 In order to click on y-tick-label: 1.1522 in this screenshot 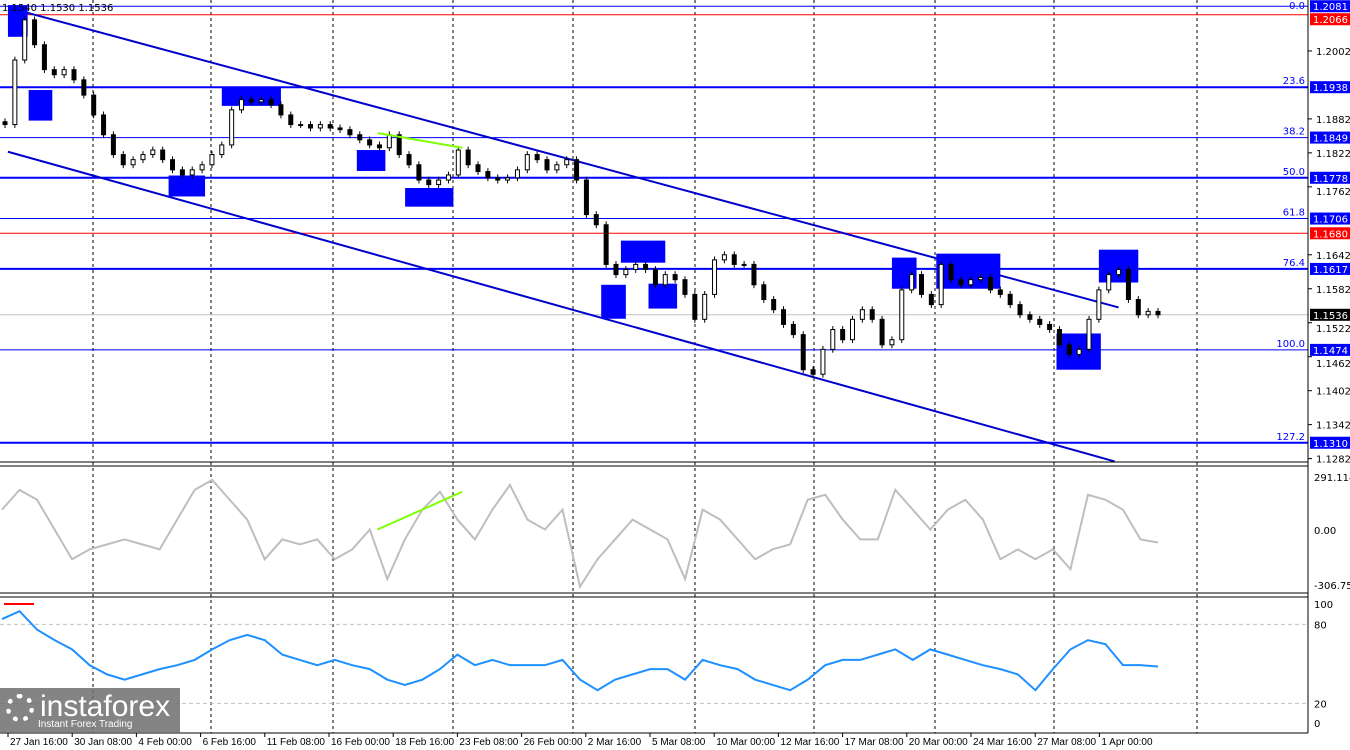, I will do `click(1333, 329)`.